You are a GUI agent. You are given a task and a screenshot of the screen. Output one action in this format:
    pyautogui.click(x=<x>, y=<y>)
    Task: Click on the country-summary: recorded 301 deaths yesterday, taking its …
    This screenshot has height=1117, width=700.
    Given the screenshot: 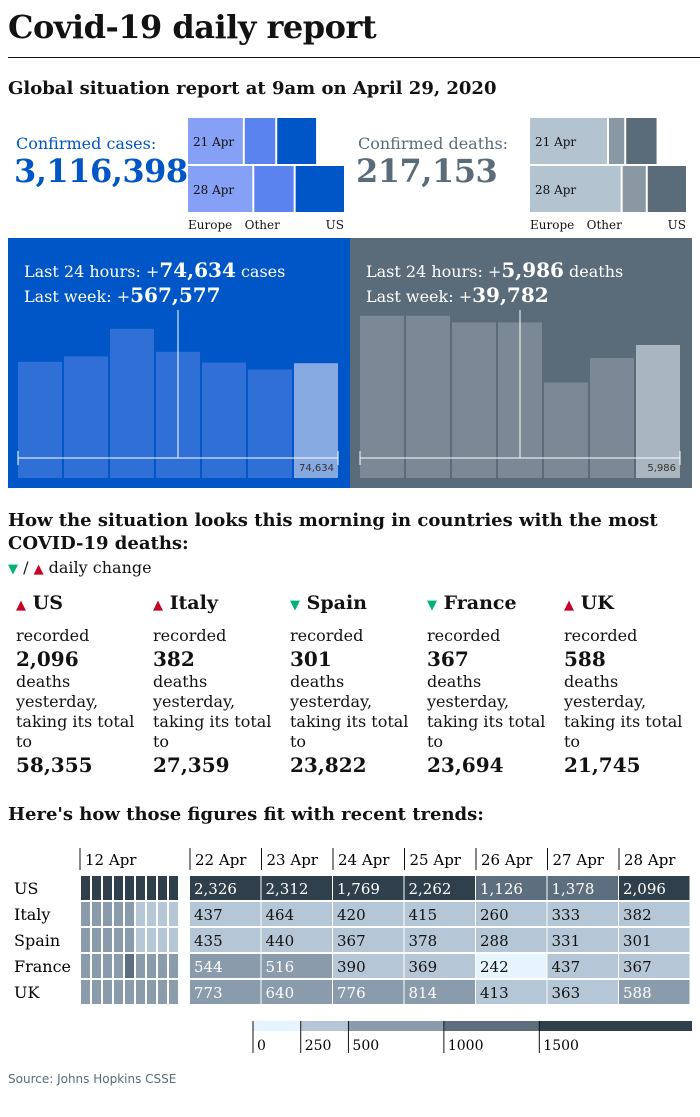 What is the action you would take?
    pyautogui.click(x=355, y=702)
    